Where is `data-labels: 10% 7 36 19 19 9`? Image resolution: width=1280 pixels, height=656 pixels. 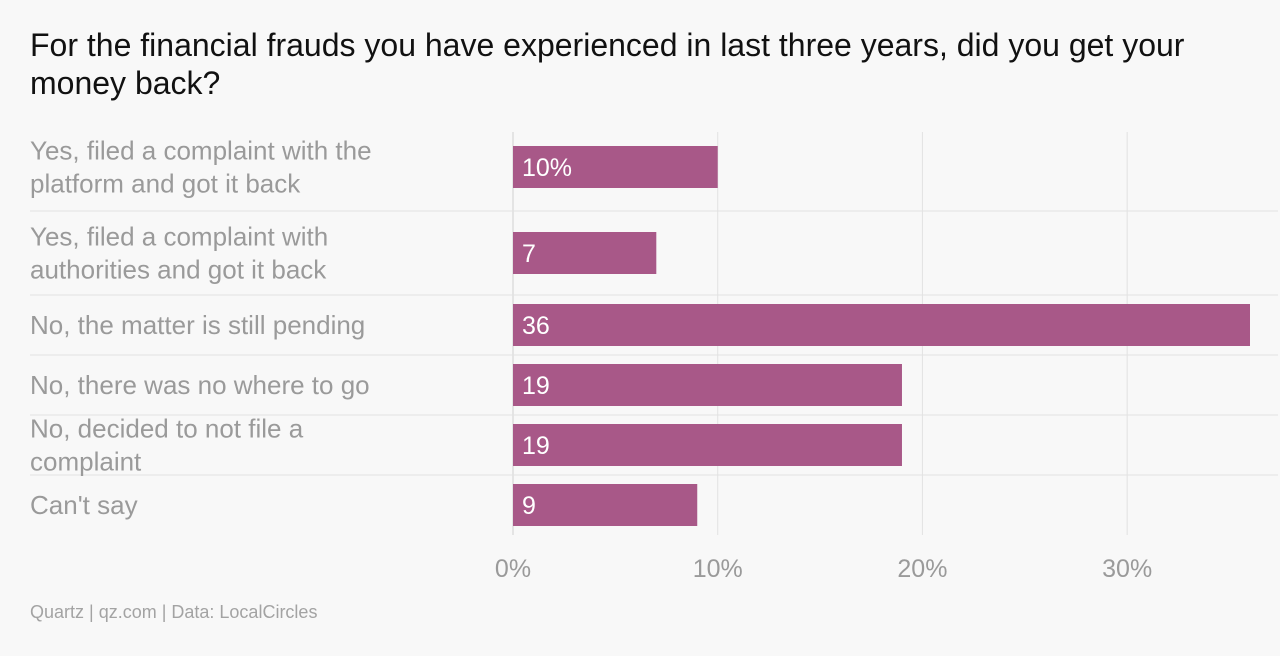
data-labels: 10% 7 36 19 19 9 is located at coordinates (547, 337).